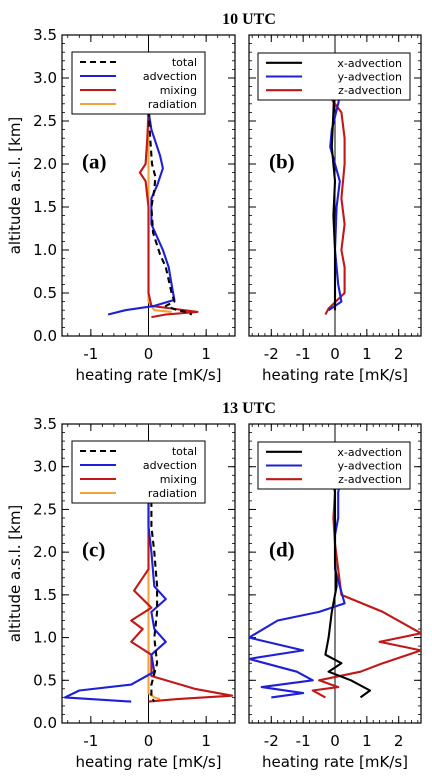 Image resolution: width=432 pixels, height=781 pixels. Describe the element at coordinates (249, 408) in the screenshot. I see `panel-title: 13 UTC` at that location.